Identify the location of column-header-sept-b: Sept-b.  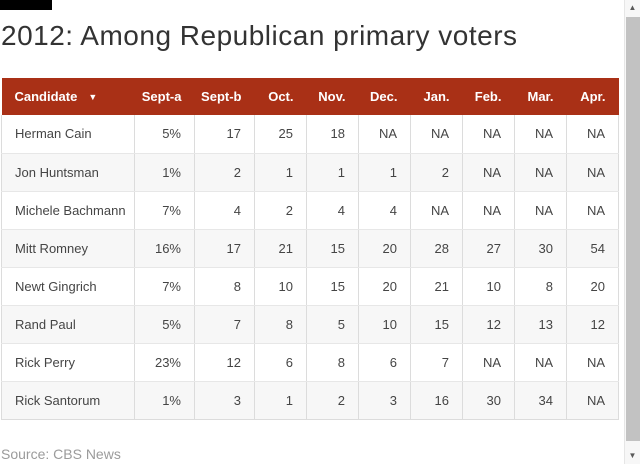
(224, 96).